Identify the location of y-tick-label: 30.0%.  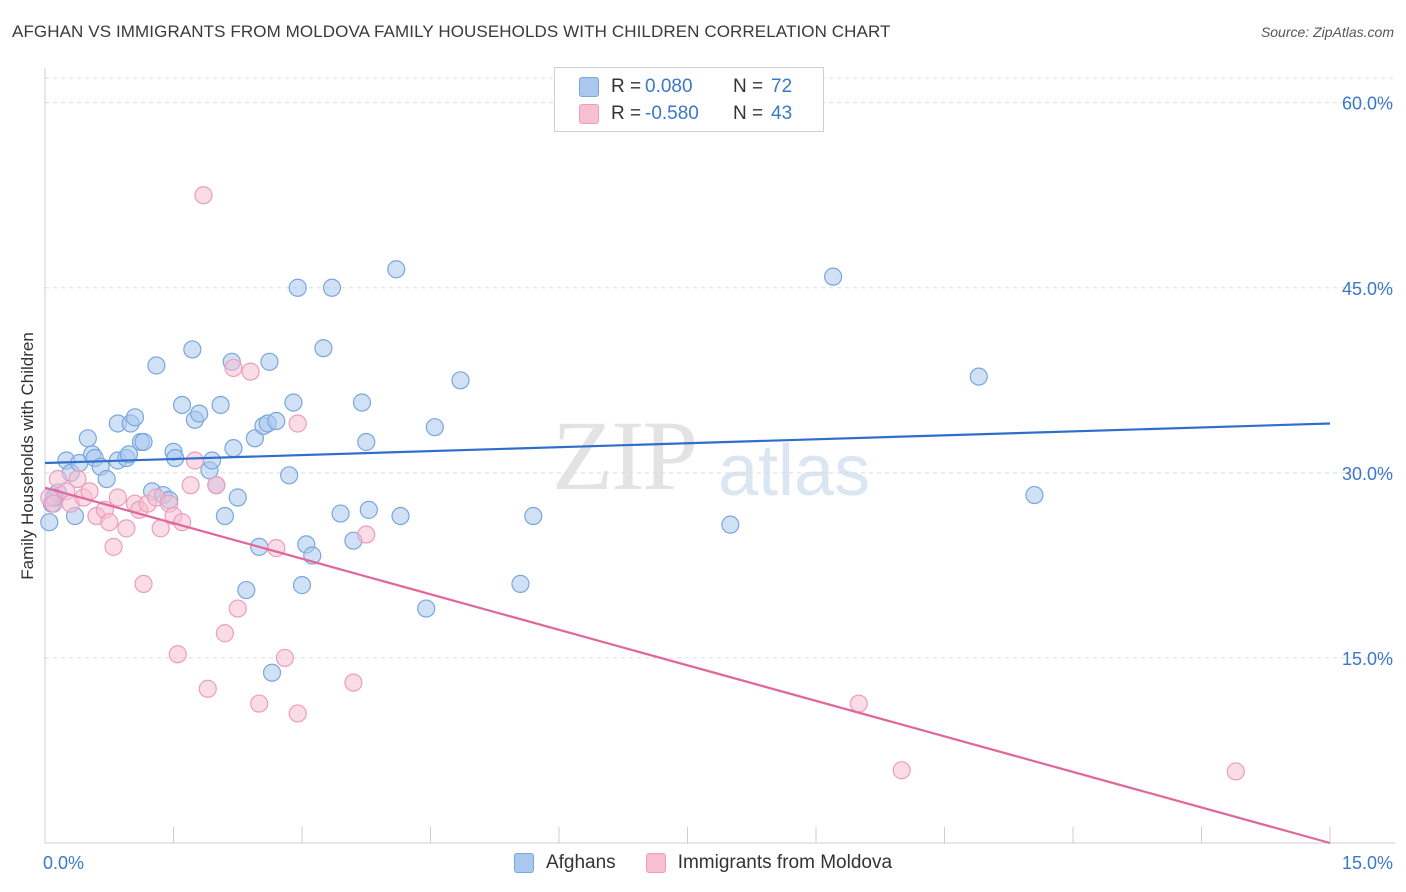
(1367, 474).